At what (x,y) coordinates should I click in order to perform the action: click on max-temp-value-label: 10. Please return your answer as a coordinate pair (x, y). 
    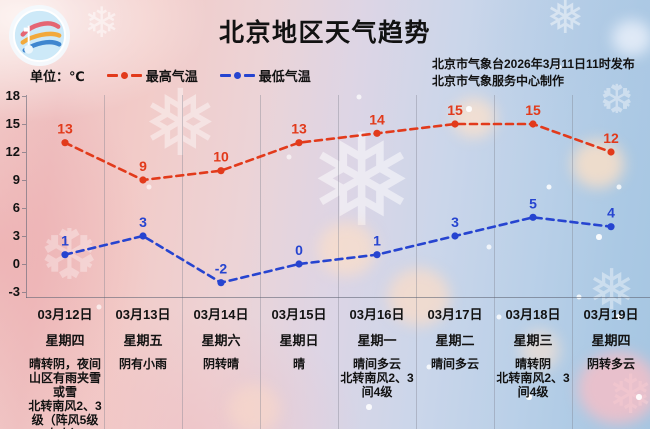
    Looking at the image, I should click on (221, 157).